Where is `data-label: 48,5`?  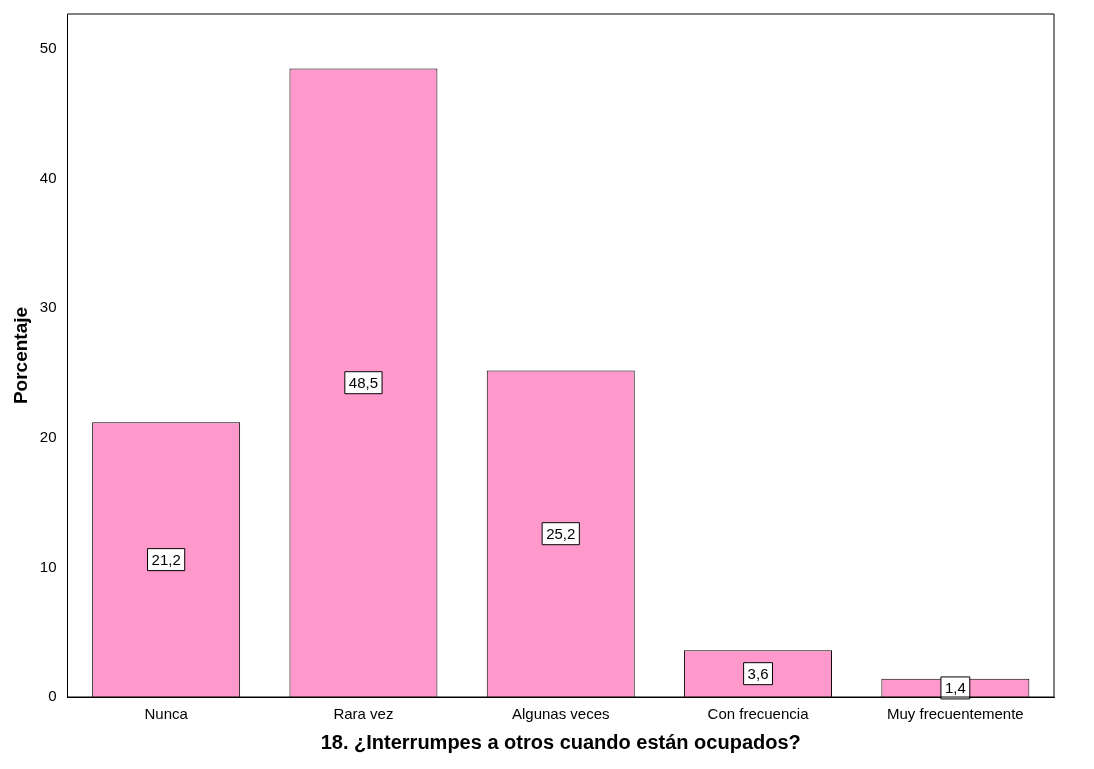
data-label: 48,5 is located at coordinates (363, 382).